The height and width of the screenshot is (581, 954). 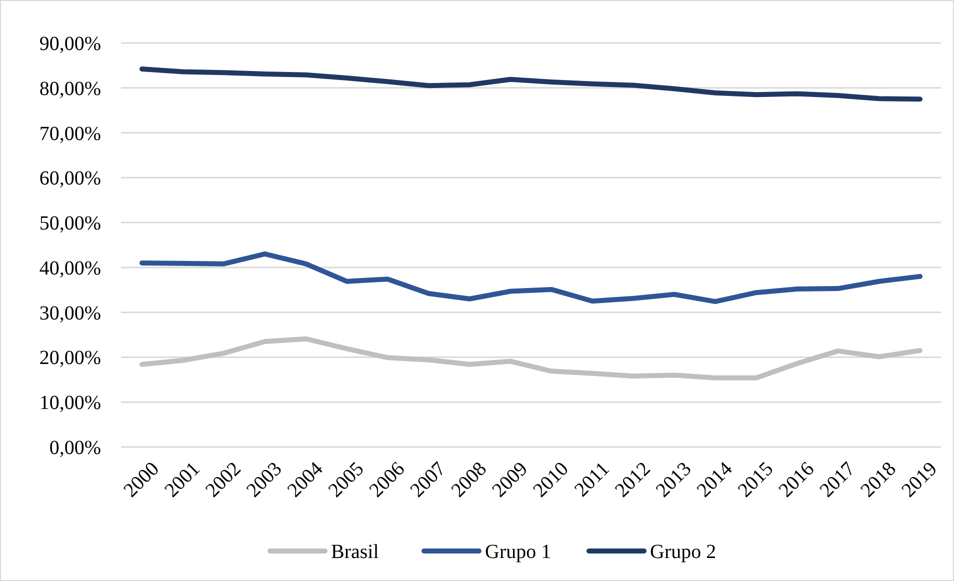 I want to click on x-tick-label: 2011, so click(x=592, y=480).